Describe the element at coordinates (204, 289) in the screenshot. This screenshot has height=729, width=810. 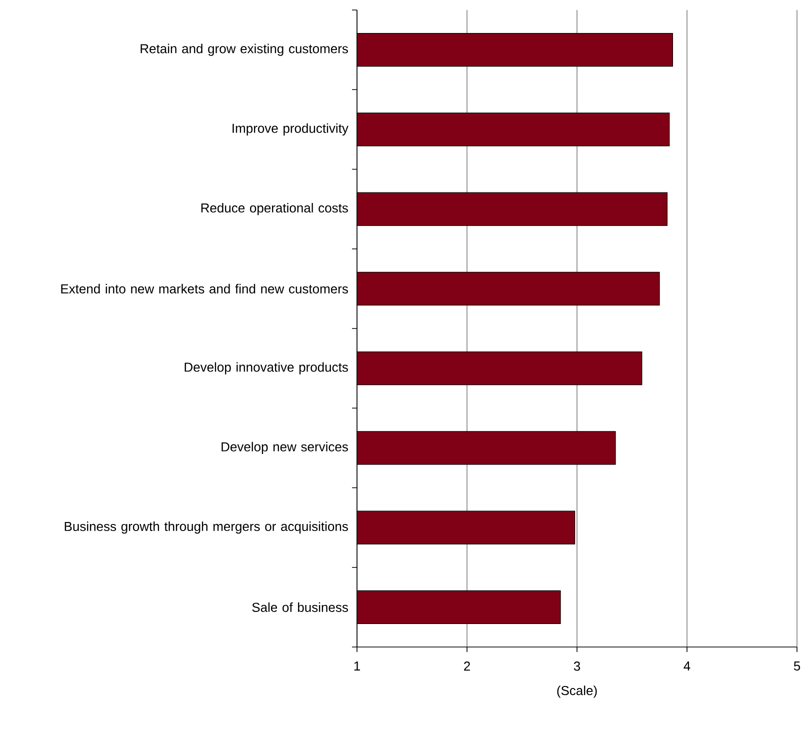
I see `y-tick-label: Extend into new markets and find new customers` at that location.